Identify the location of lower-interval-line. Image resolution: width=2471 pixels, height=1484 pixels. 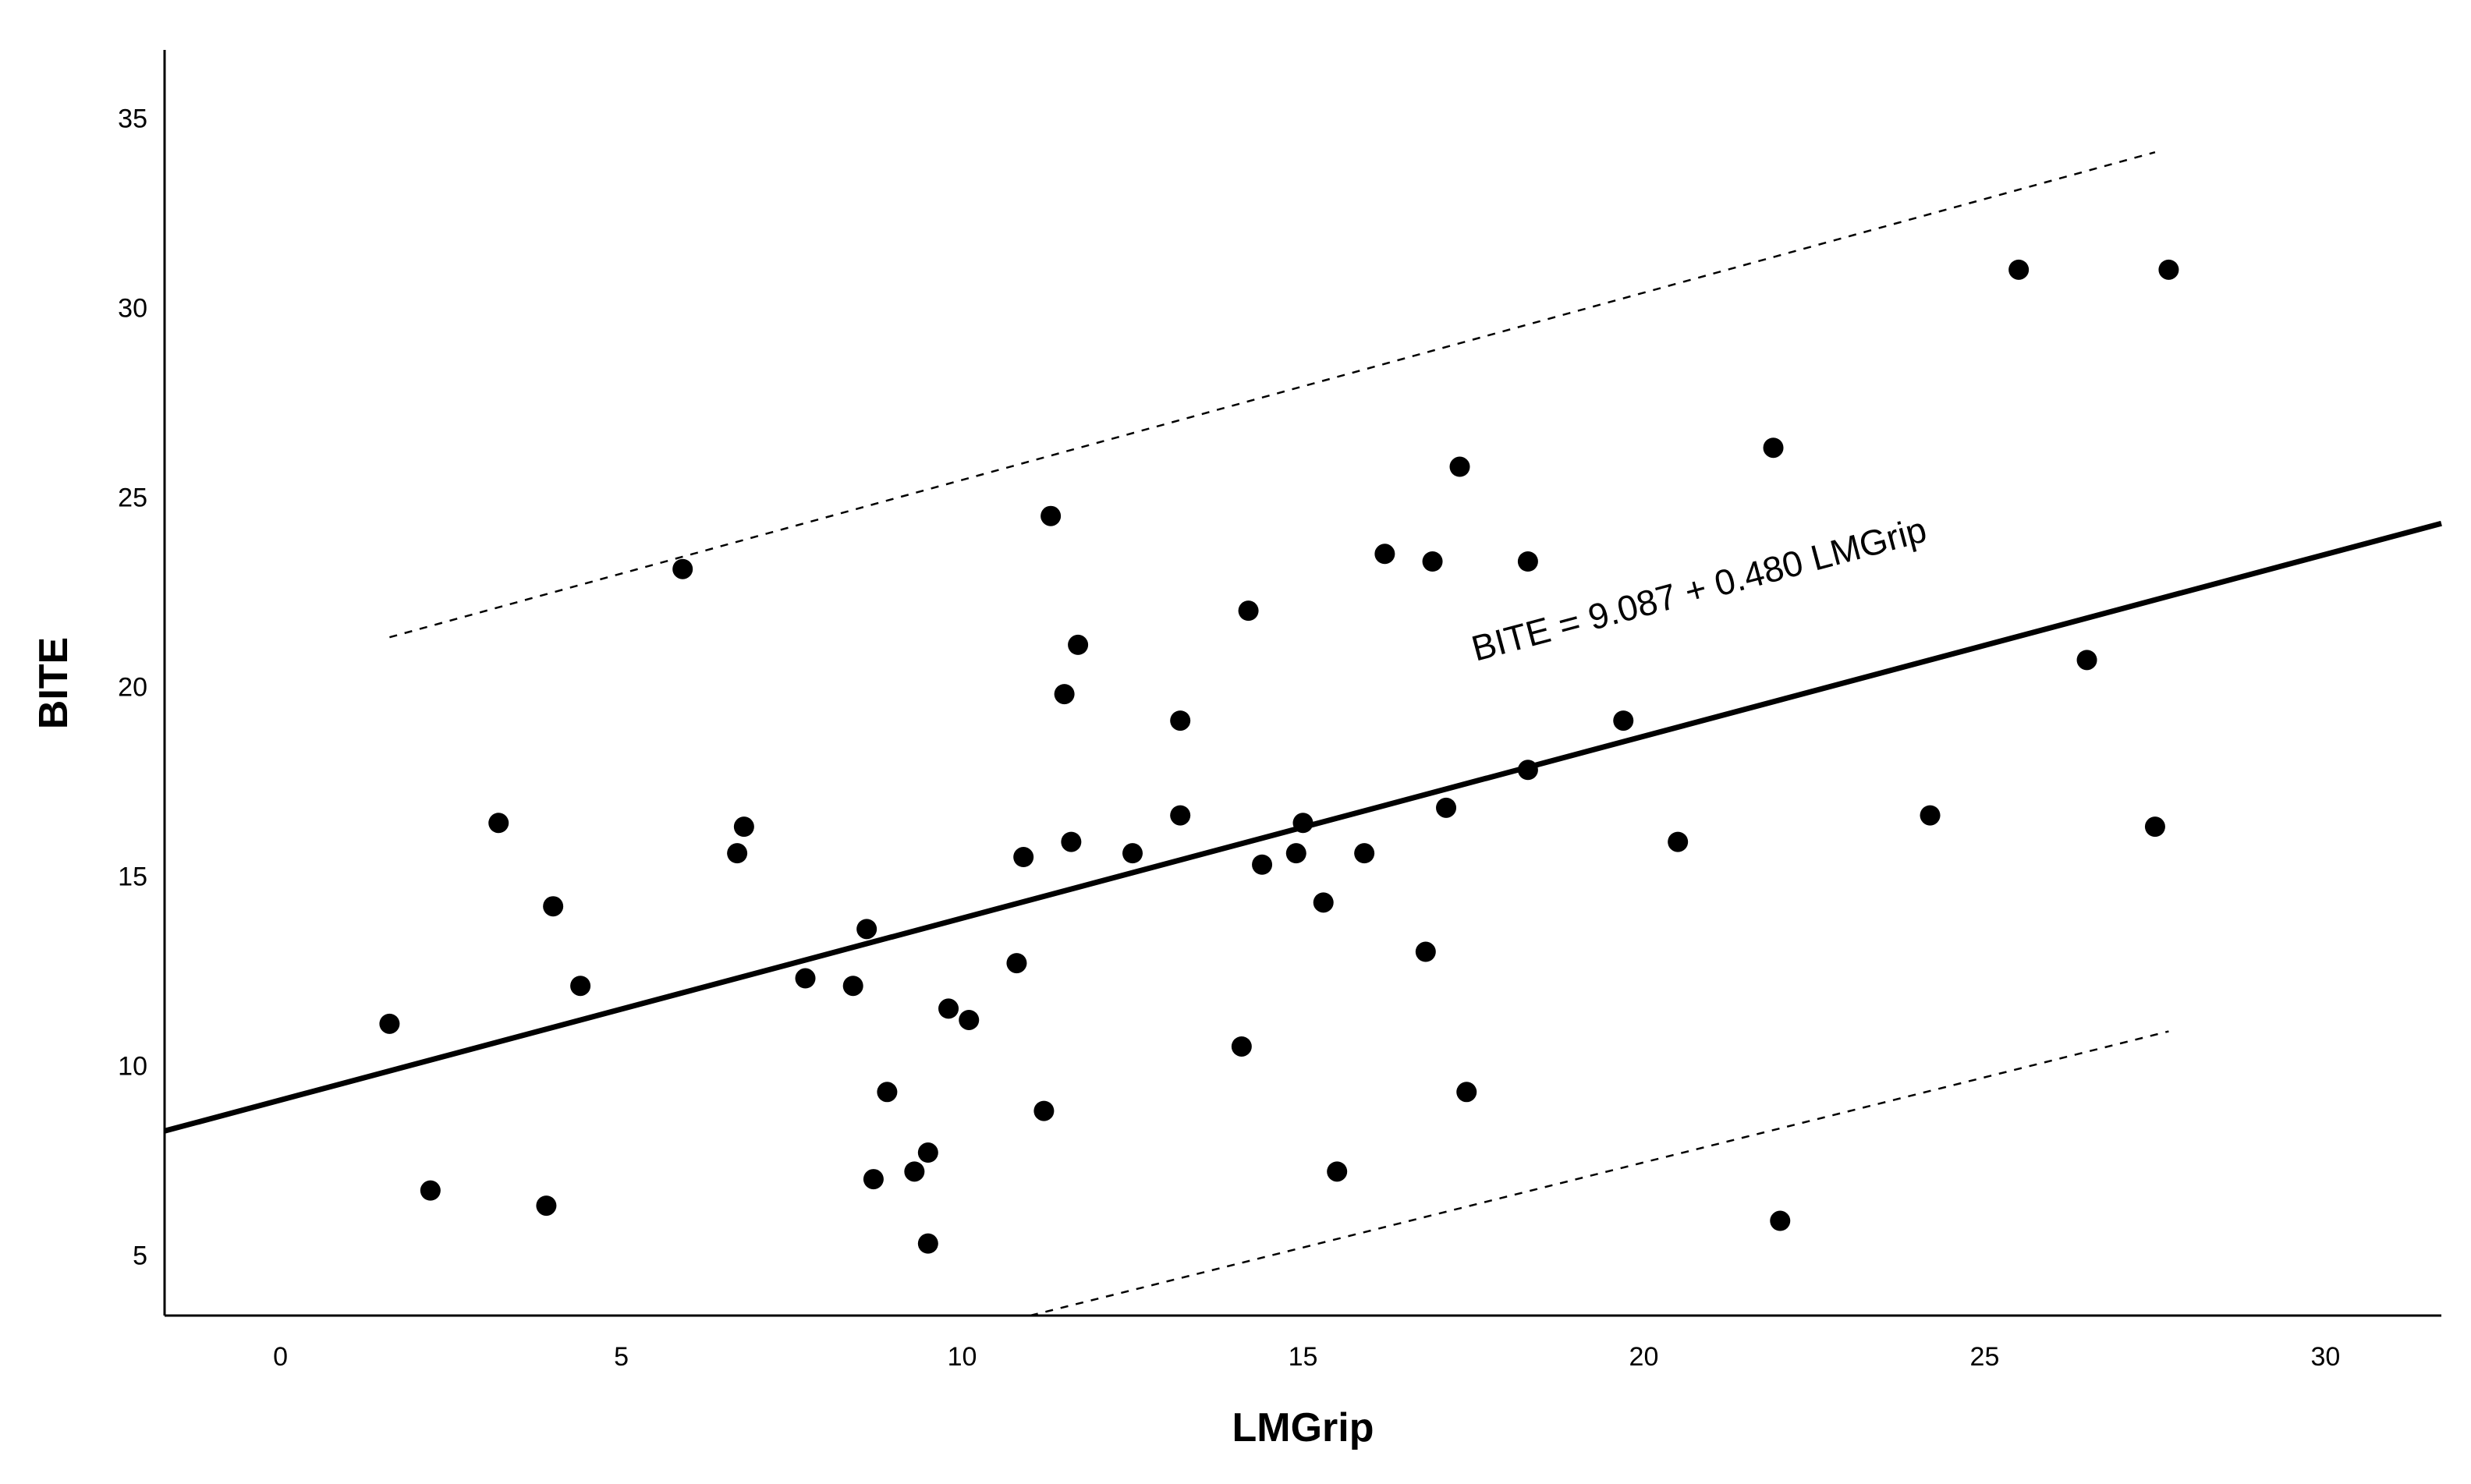
(1599, 1173).